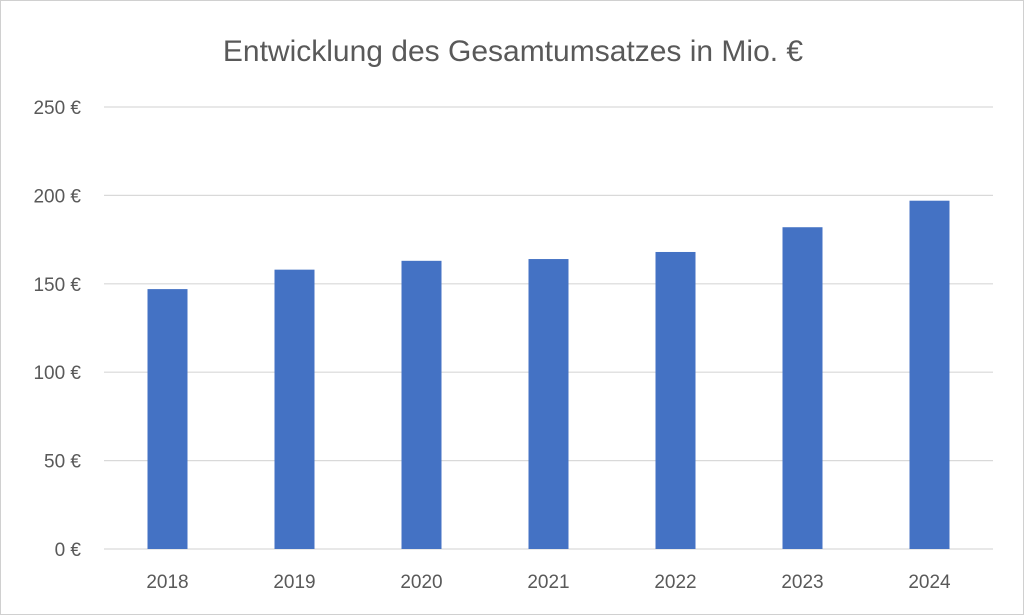  Describe the element at coordinates (549, 404) in the screenshot. I see `bar-2021` at that location.